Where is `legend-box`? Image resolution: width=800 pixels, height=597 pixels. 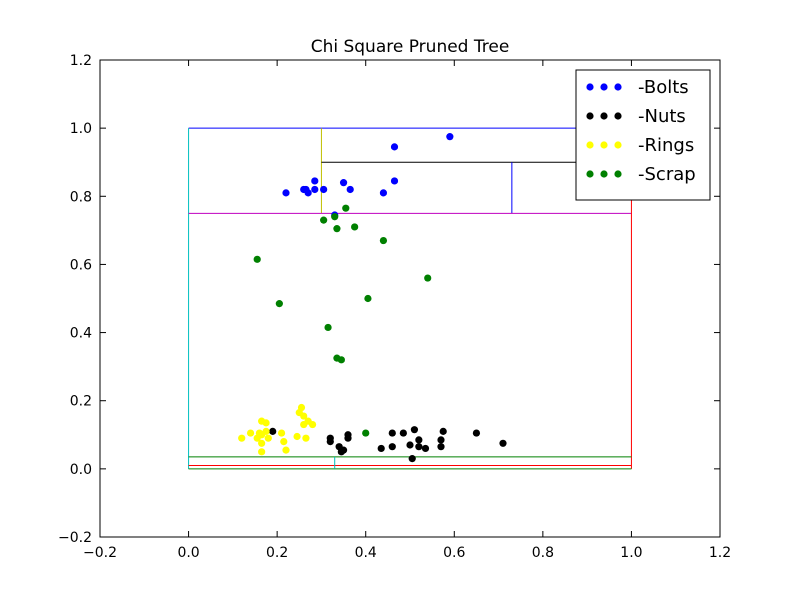 legend-box is located at coordinates (643, 135).